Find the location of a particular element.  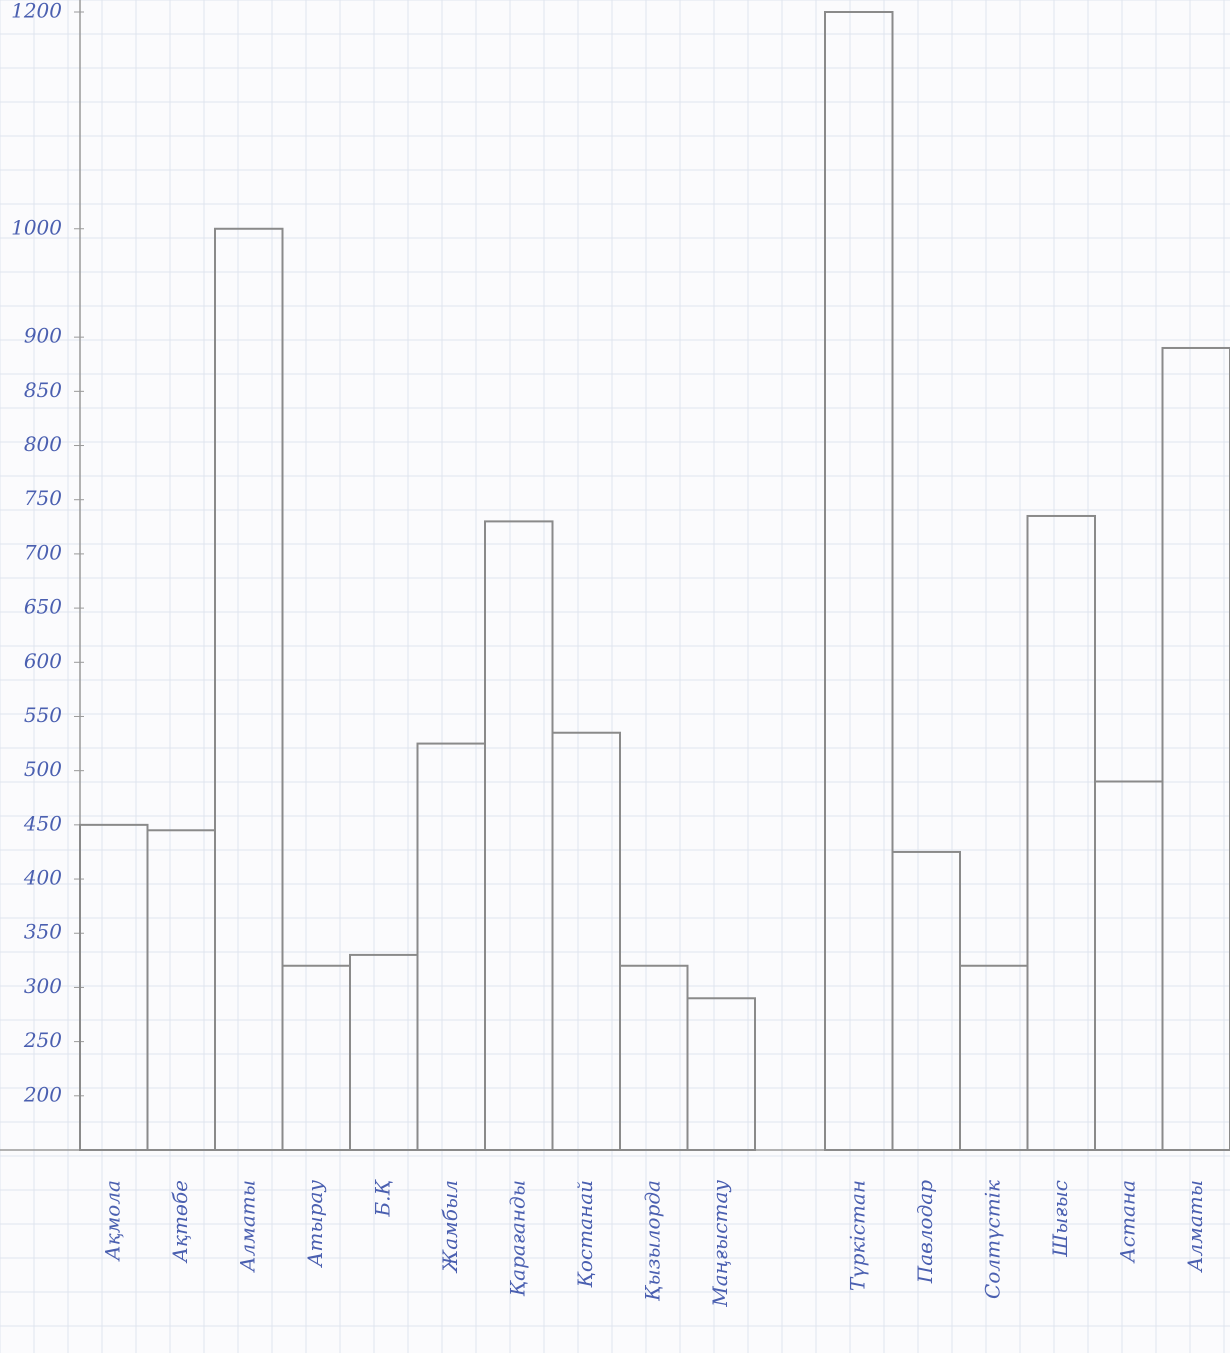

x-tick-label: Б.Қ is located at coordinates (382, 1197).